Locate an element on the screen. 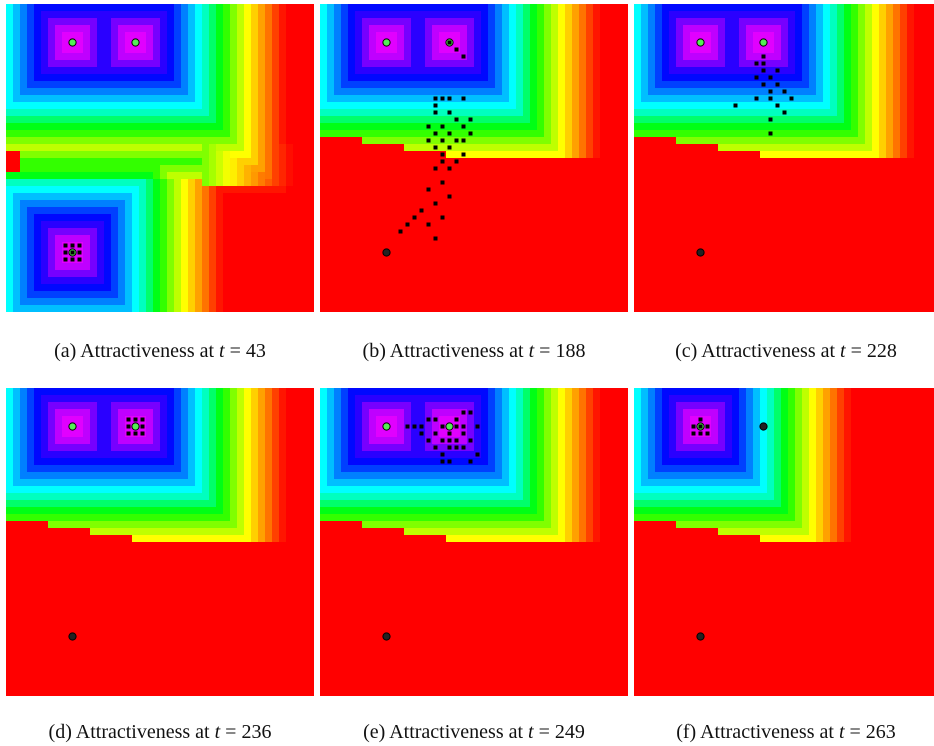  caption-b-text: Attractiveness at is located at coordinates (456, 351).